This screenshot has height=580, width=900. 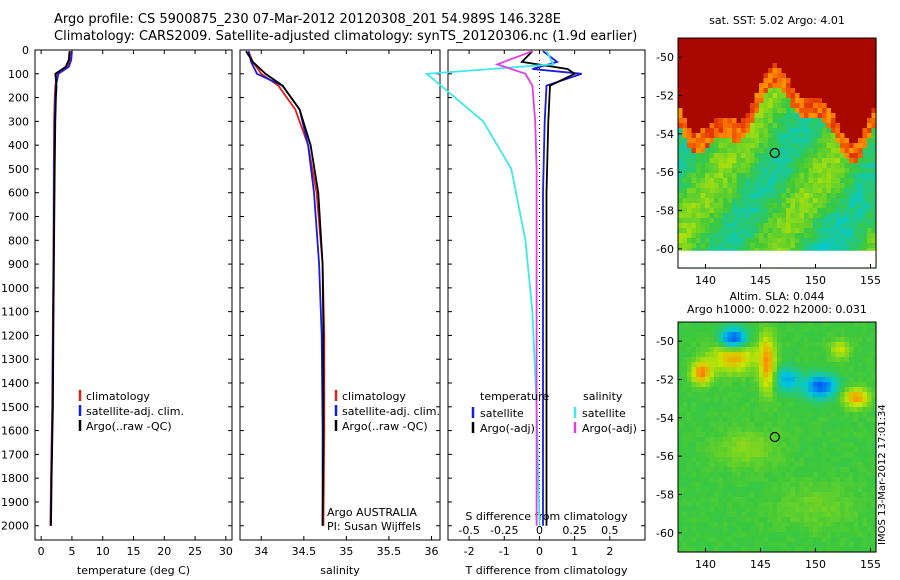 What do you see at coordinates (514, 396) in the screenshot?
I see `legend-title: temperature` at bounding box center [514, 396].